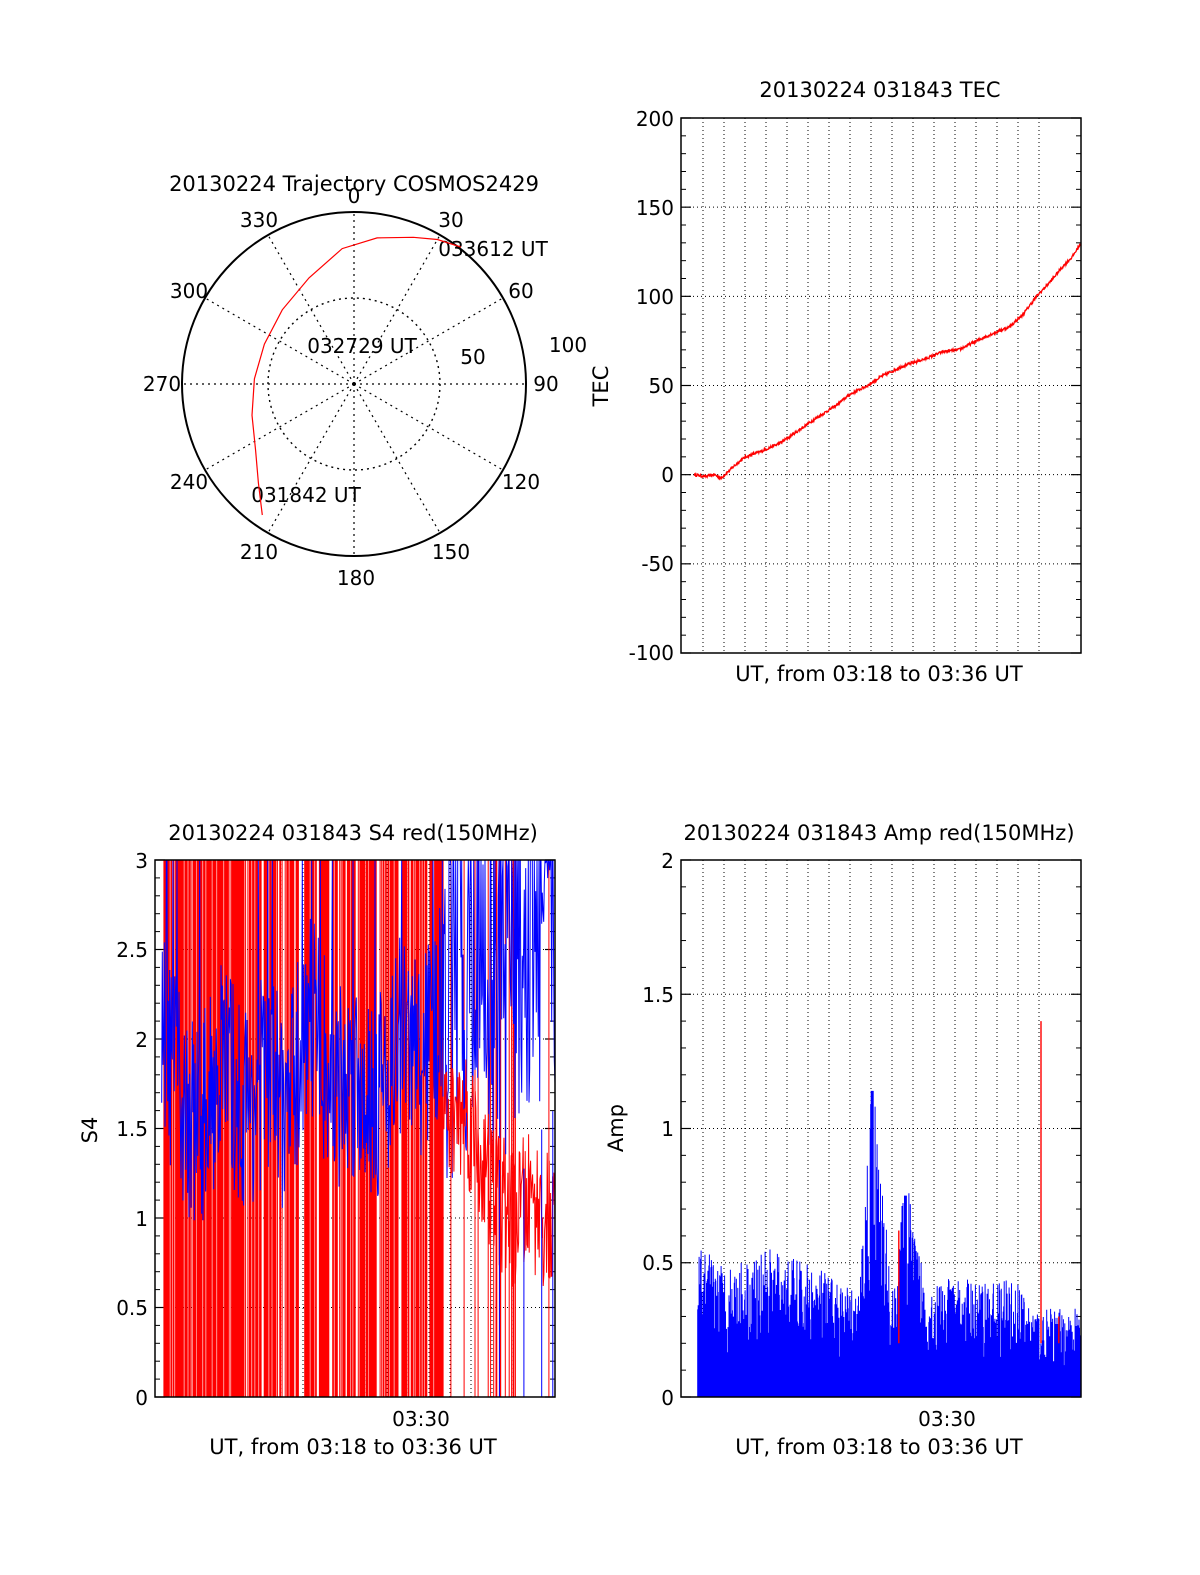 The width and height of the screenshot is (1200, 1575). What do you see at coordinates (356, 578) in the screenshot?
I see `polar-angle-label: 180` at bounding box center [356, 578].